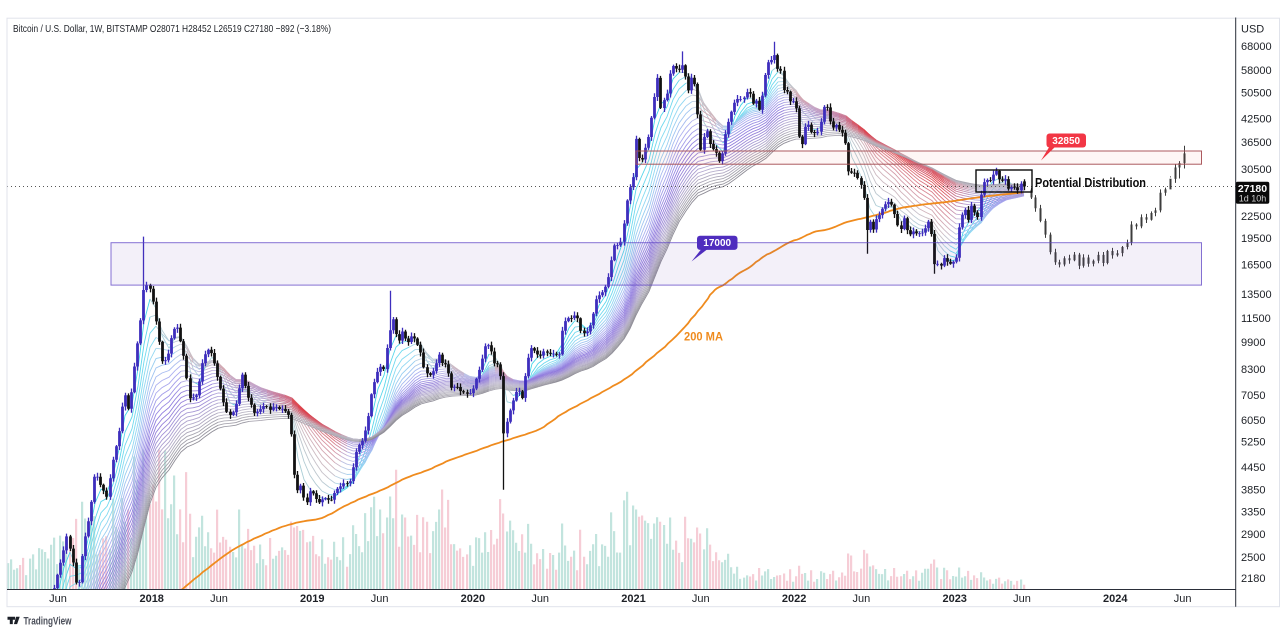  What do you see at coordinates (1256, 295) in the screenshot?
I see `svg-text: 13500` at bounding box center [1256, 295].